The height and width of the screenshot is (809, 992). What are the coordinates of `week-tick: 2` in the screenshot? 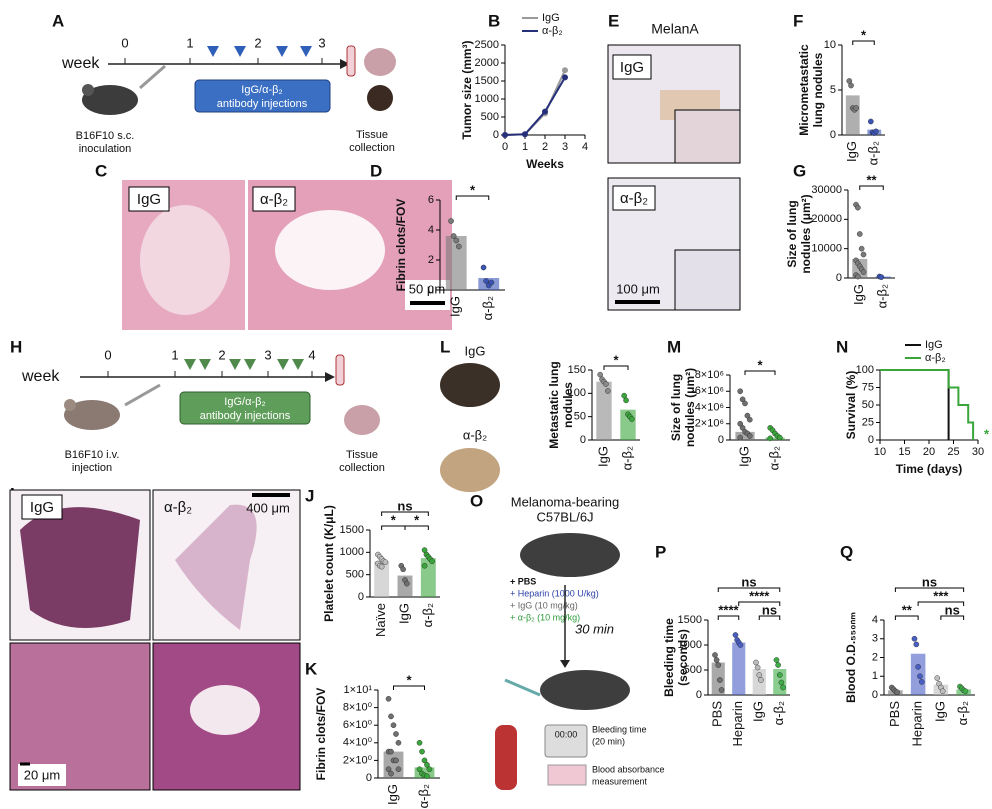 It's located at (221, 354).